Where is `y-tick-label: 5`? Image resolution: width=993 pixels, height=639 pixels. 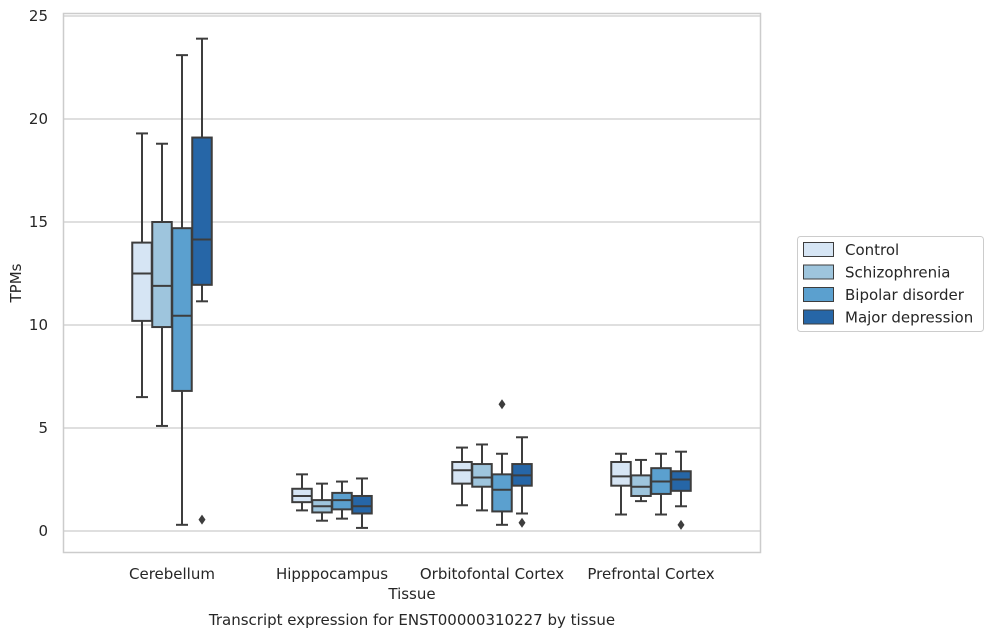 y-tick-label: 5 is located at coordinates (43, 428).